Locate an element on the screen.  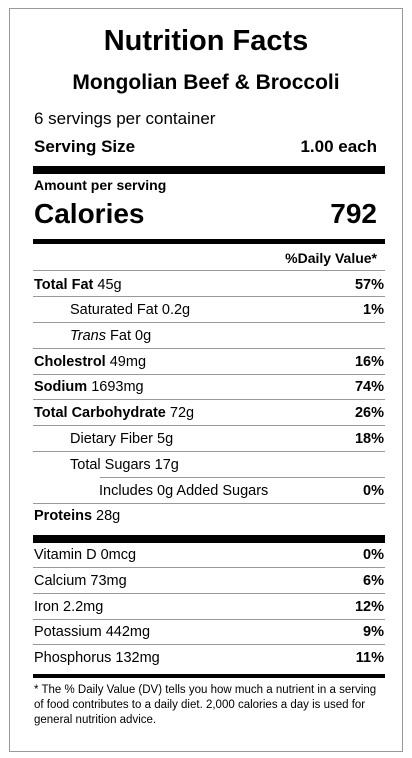
sodium-amount: 1693mg is located at coordinates (117, 387).